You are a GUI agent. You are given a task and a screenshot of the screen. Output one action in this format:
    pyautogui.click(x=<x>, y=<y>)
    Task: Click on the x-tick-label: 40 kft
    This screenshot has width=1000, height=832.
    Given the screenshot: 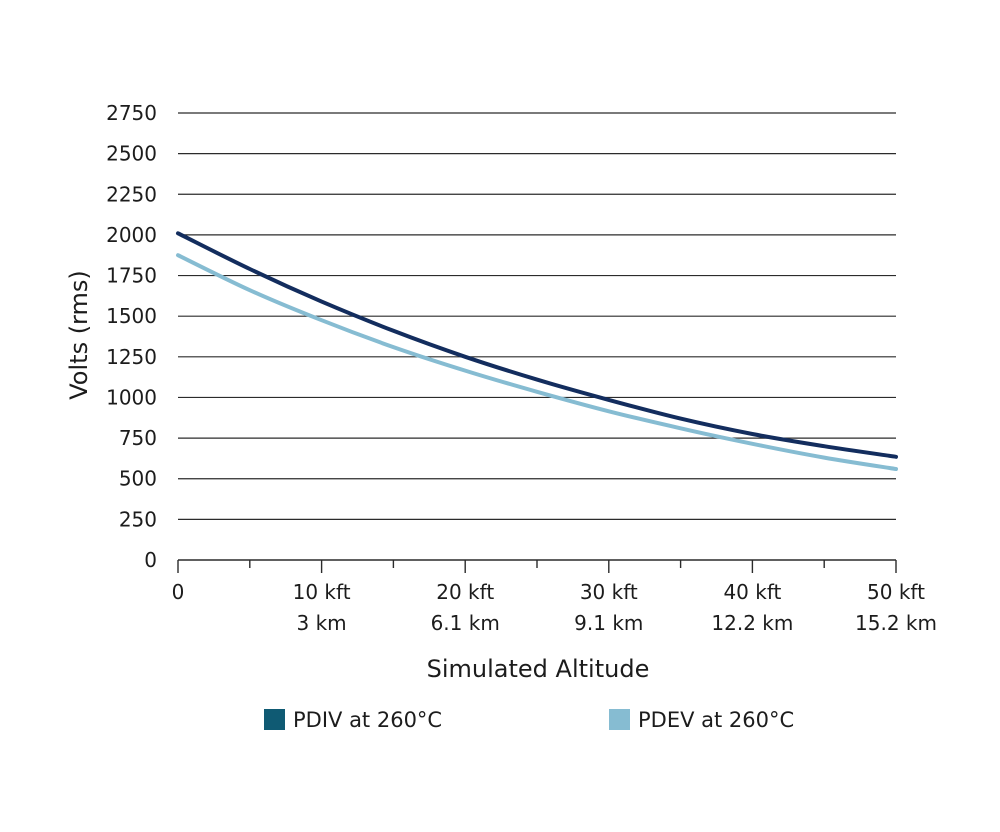 What is the action you would take?
    pyautogui.click(x=752, y=592)
    